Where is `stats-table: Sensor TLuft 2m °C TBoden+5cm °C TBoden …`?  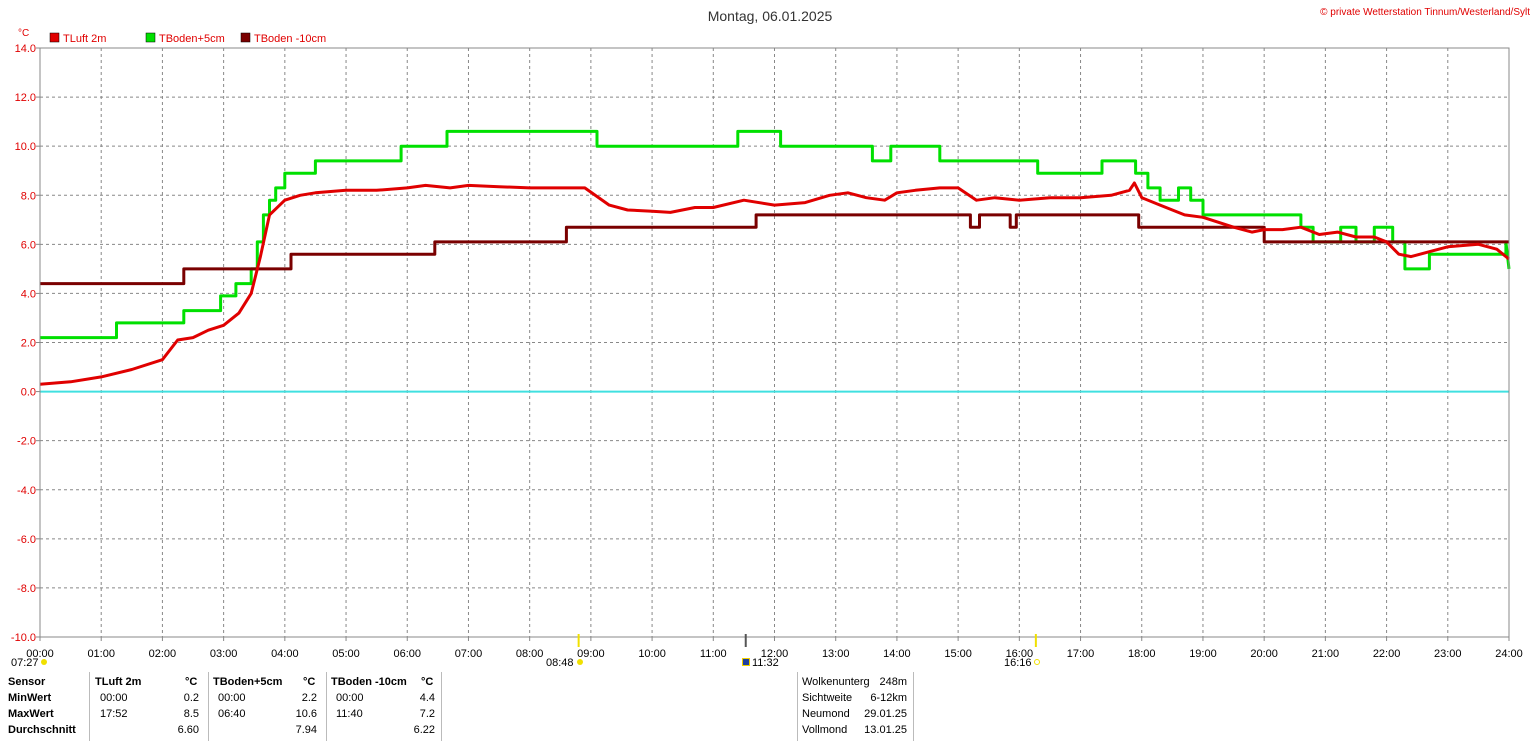 stats-table: Sensor TLuft 2m °C TBoden+5cm °C TBoden … is located at coordinates (768, 706).